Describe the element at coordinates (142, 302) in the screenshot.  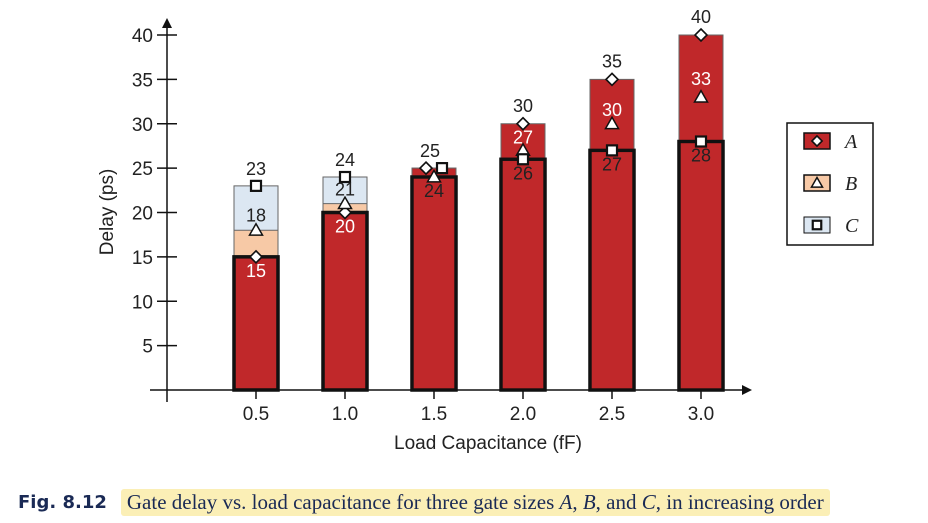
I see `y-tick-label-10: 10` at that location.